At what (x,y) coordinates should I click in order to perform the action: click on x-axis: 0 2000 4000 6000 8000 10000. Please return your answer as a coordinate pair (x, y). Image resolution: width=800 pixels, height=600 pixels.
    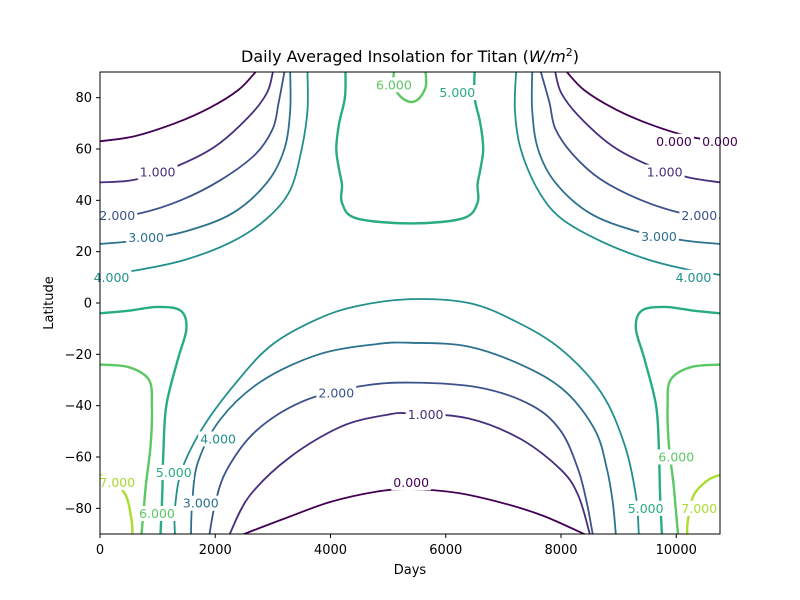
    Looking at the image, I should click on (396, 546).